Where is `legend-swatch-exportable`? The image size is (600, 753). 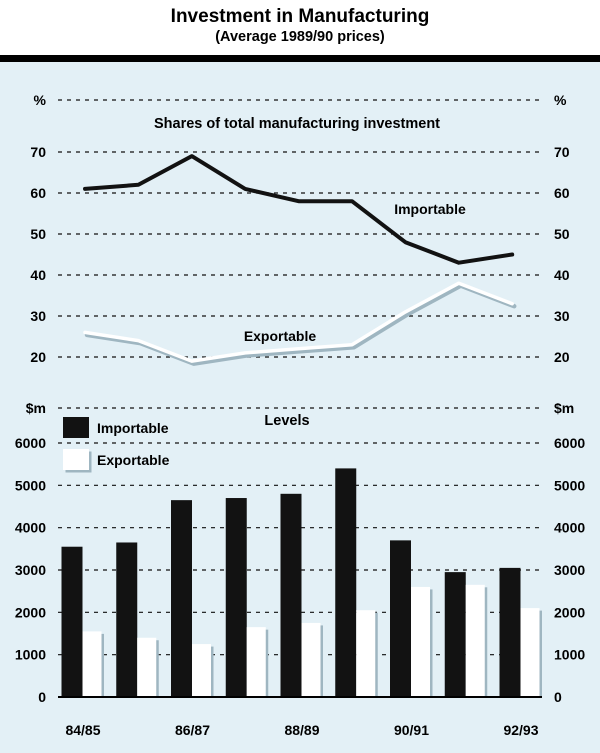 legend-swatch-exportable is located at coordinates (76, 459).